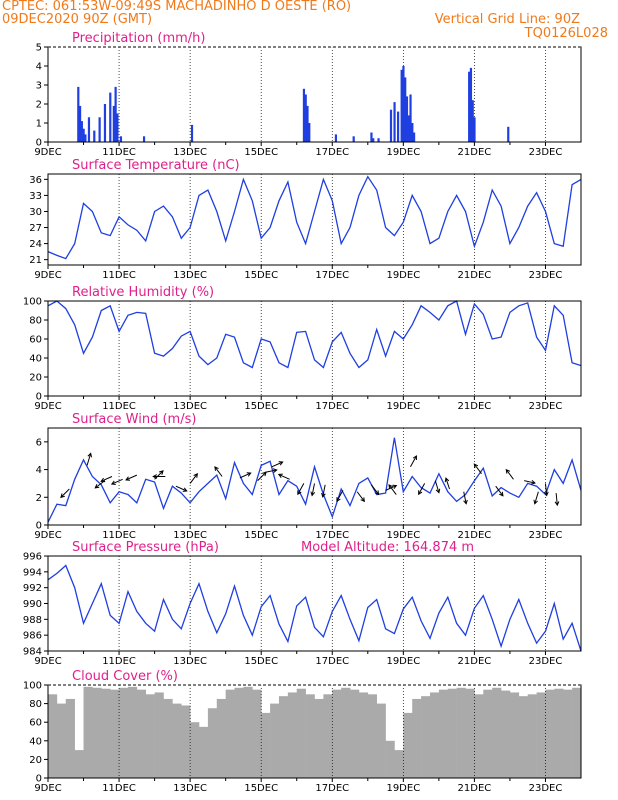  I want to click on y-tick-label: 3, so click(39, 86).